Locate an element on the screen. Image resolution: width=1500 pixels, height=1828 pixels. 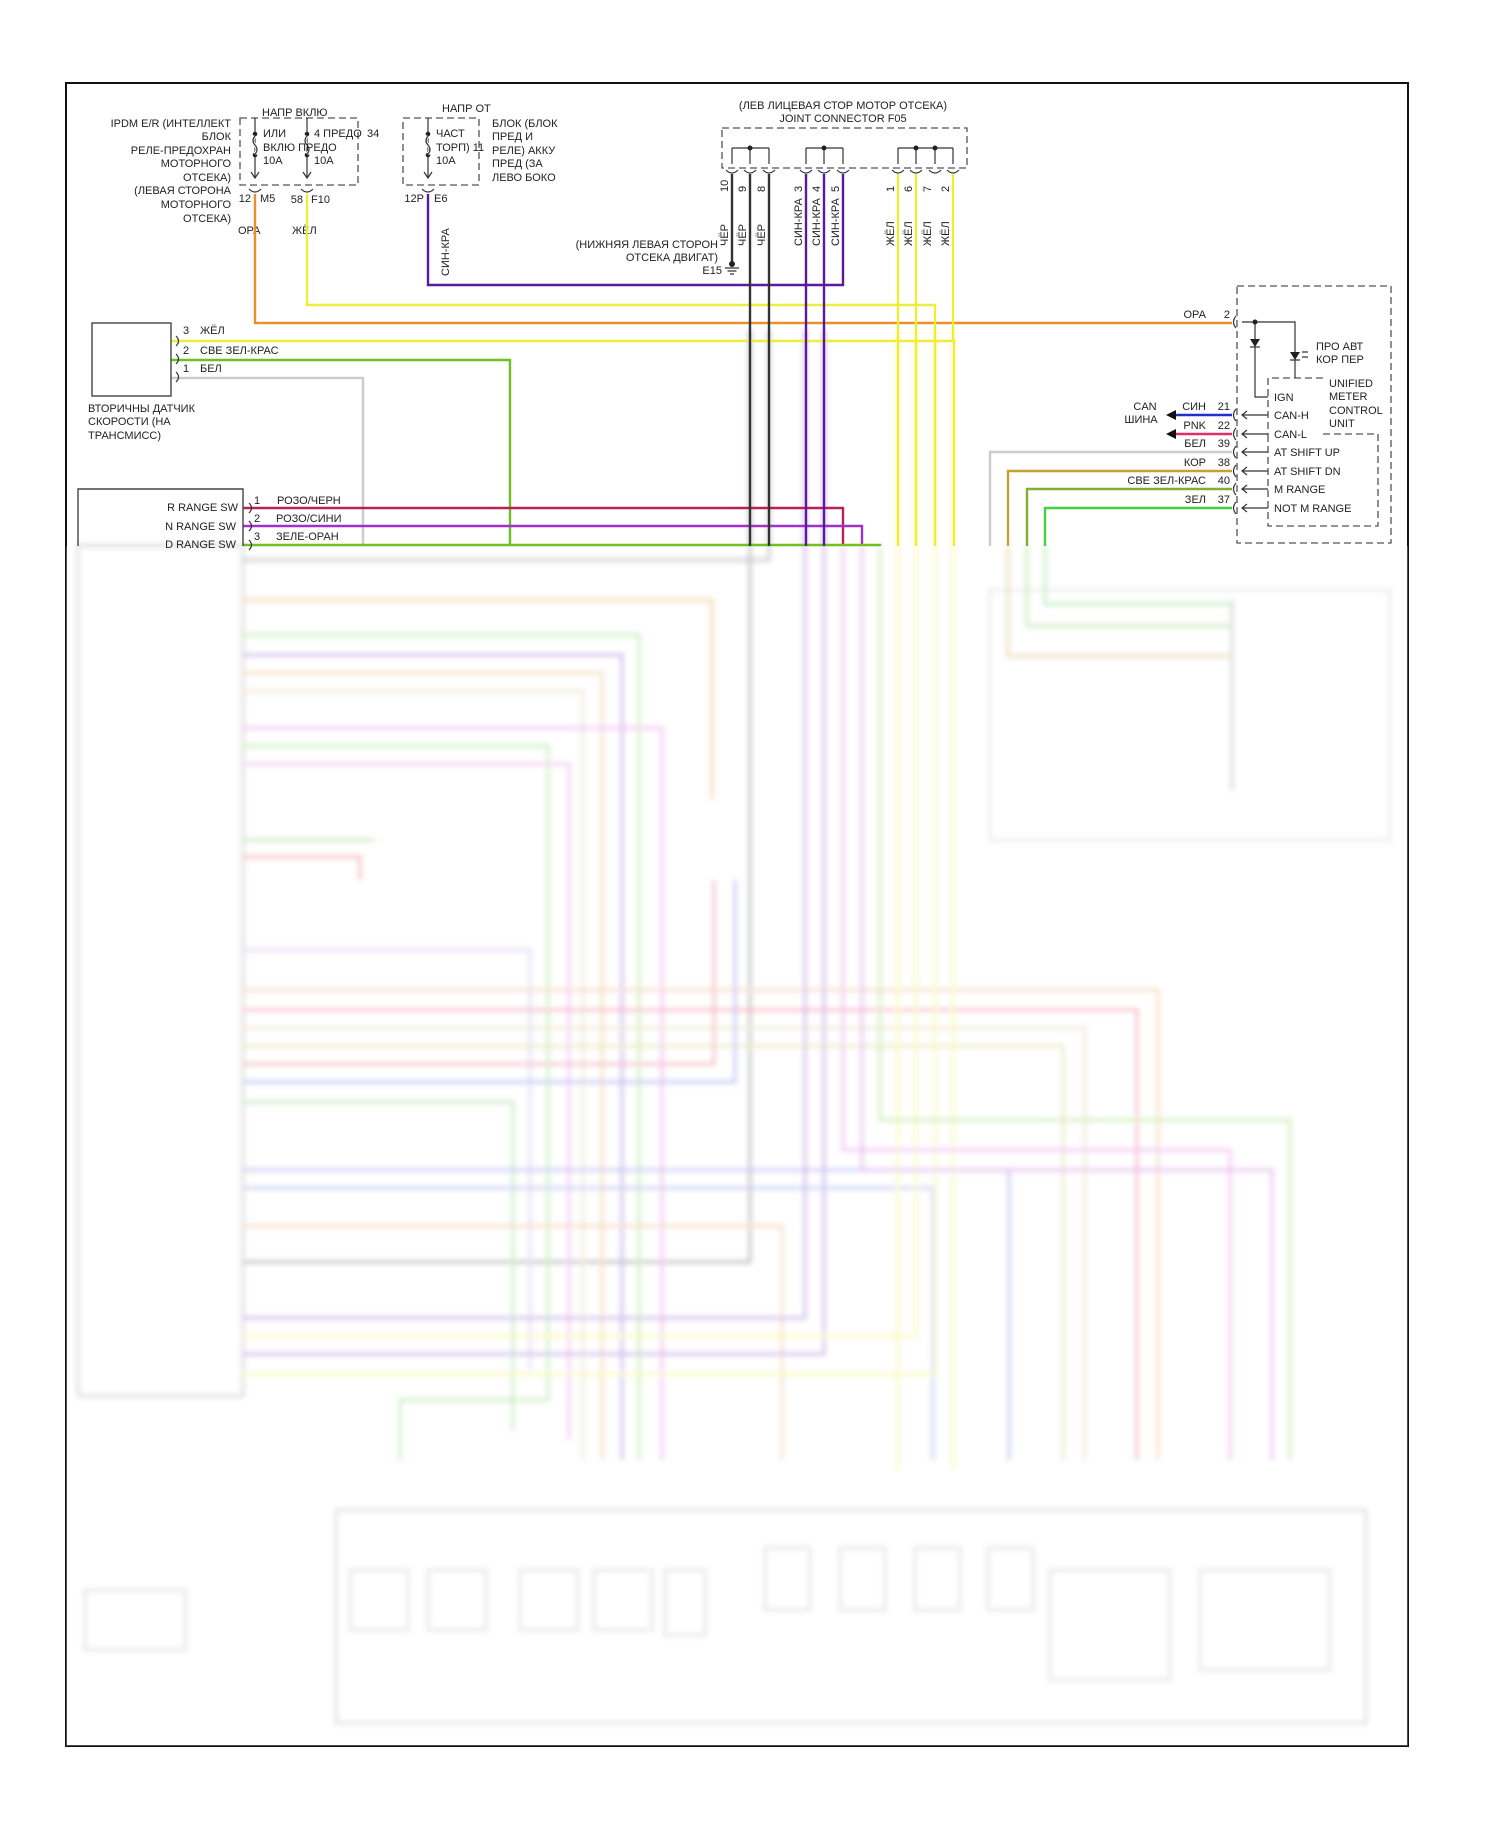
connector-id: M5 is located at coordinates (267, 199).